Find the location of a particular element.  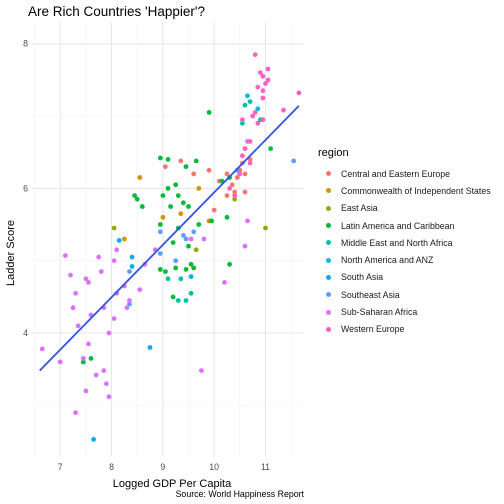

y-tick-label: 6 is located at coordinates (25, 188).